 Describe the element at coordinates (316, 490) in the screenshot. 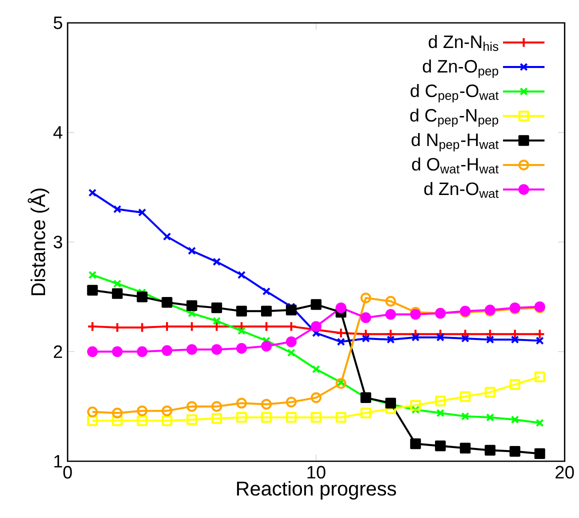

I see `x-axis-title: Reaction progress` at that location.